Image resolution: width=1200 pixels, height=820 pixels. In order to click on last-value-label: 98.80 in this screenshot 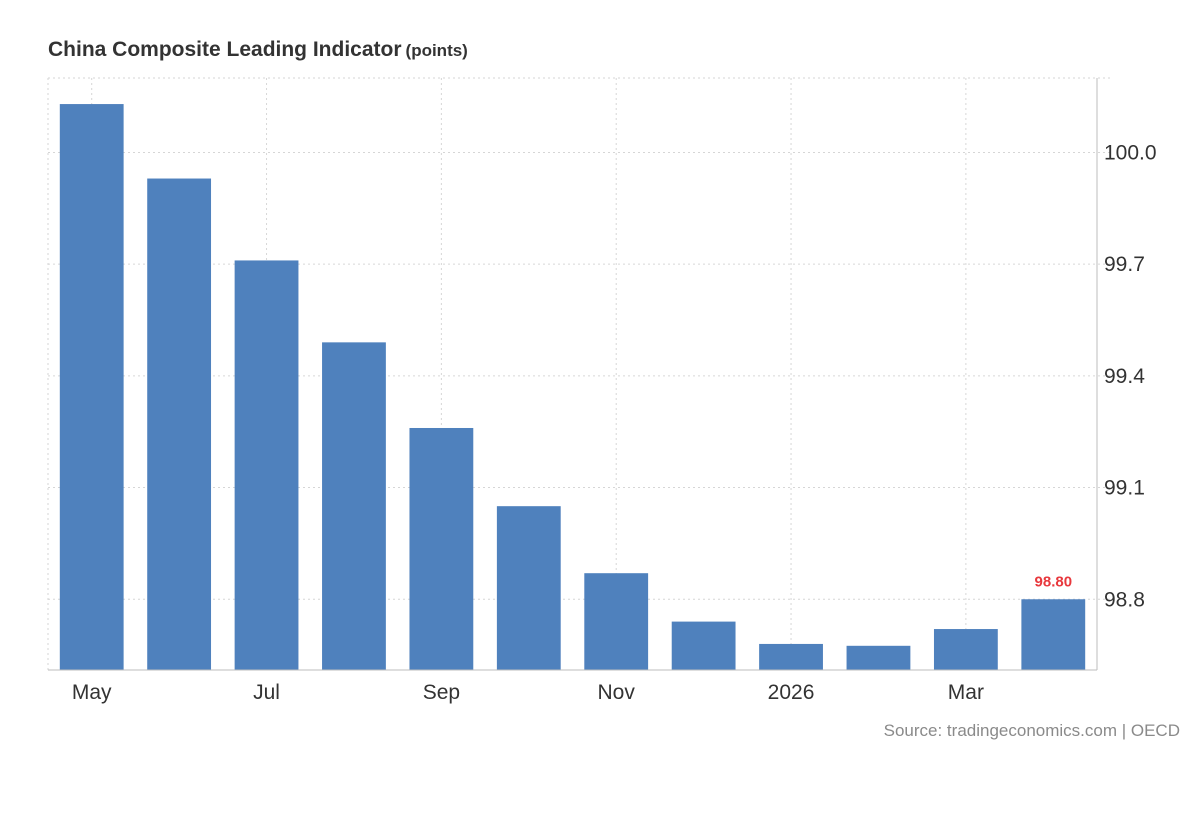, I will do `click(1054, 581)`.